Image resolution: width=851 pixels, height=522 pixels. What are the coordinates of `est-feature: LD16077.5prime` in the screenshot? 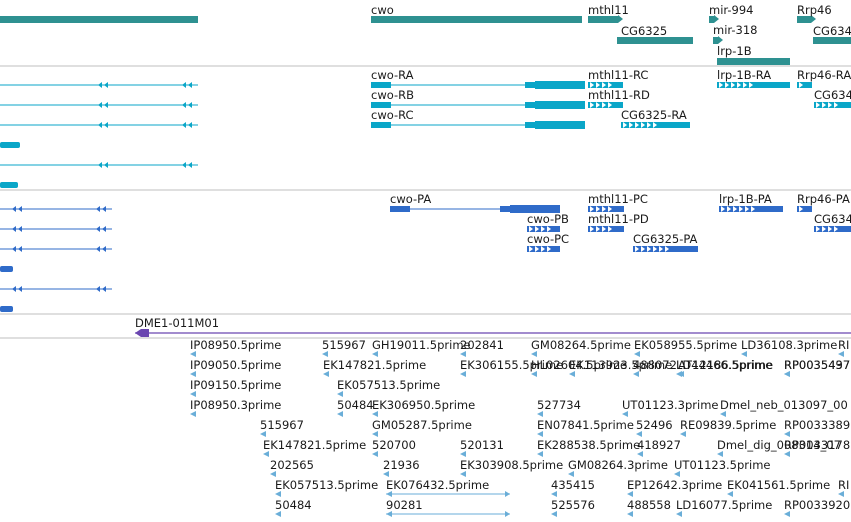 It's located at (724, 507).